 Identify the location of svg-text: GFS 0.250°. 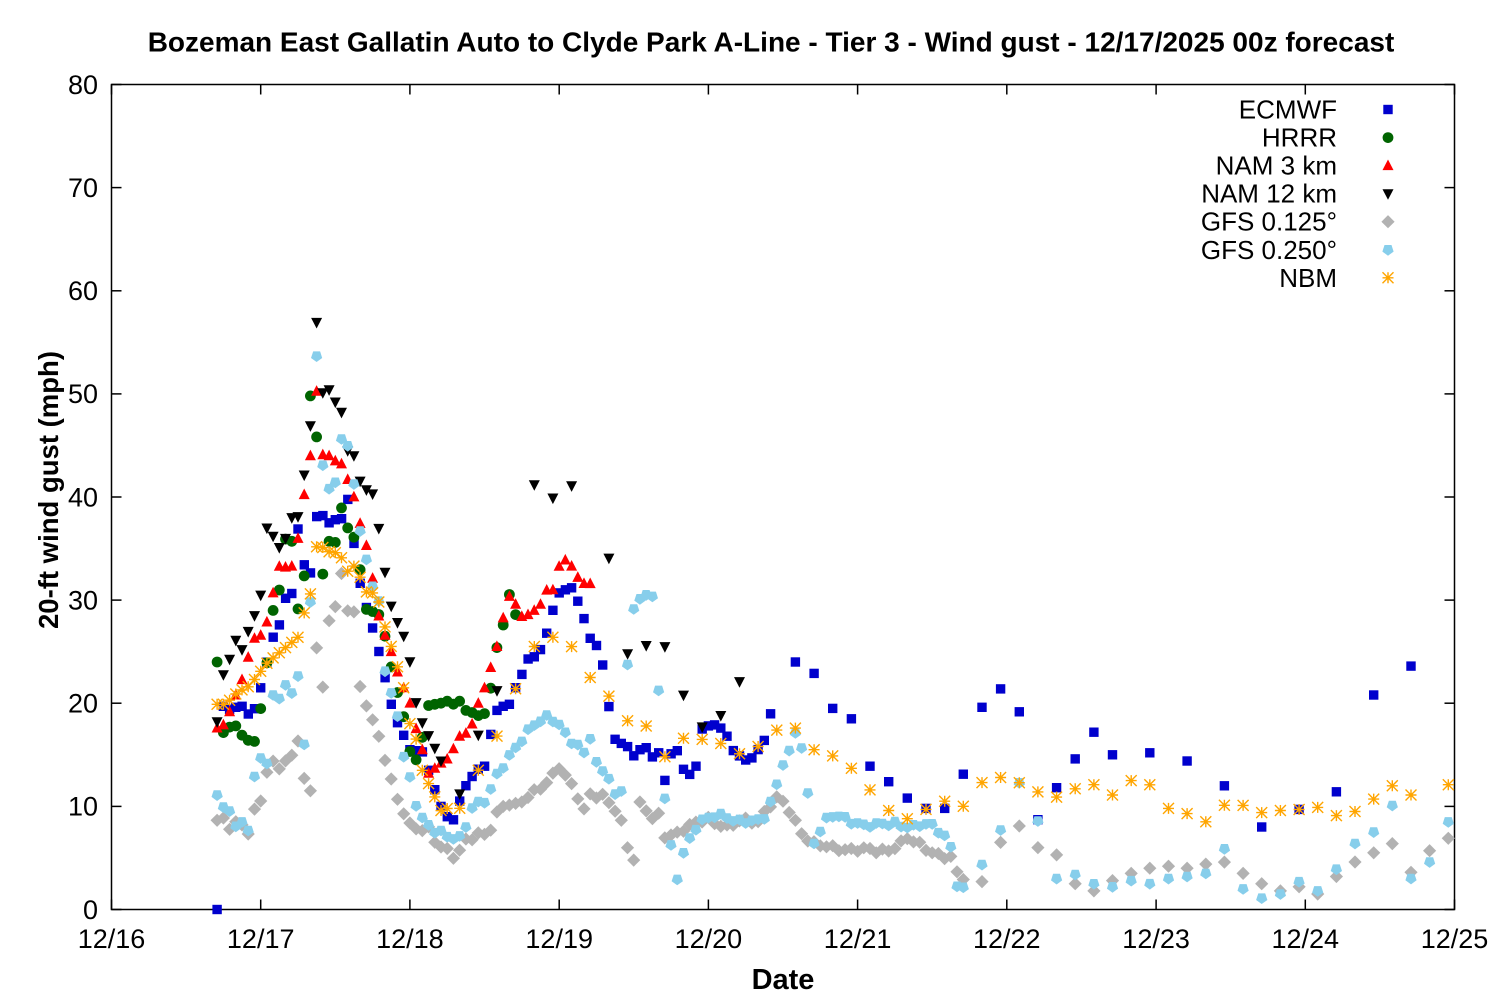
(1269, 250).